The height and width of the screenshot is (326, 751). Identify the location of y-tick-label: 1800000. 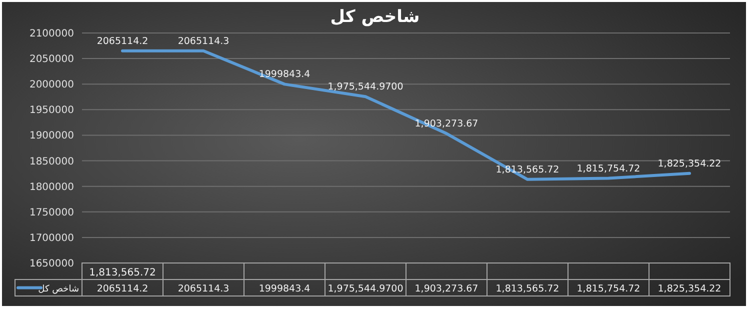
(51, 187).